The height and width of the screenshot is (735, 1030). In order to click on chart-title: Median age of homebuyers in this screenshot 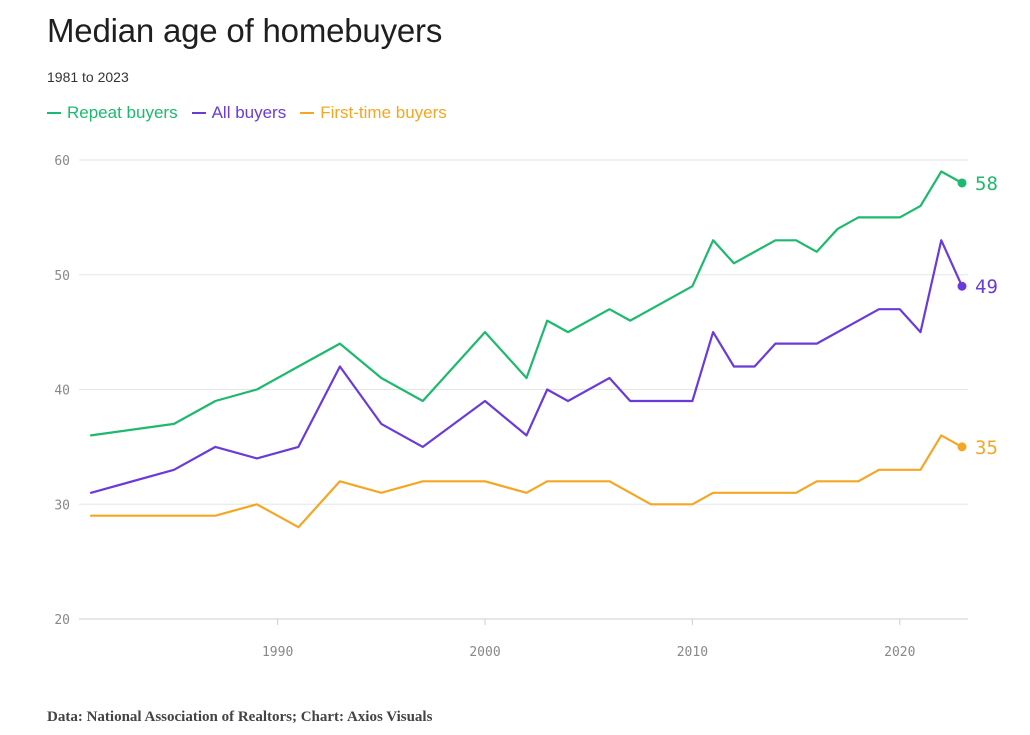, I will do `click(245, 30)`.